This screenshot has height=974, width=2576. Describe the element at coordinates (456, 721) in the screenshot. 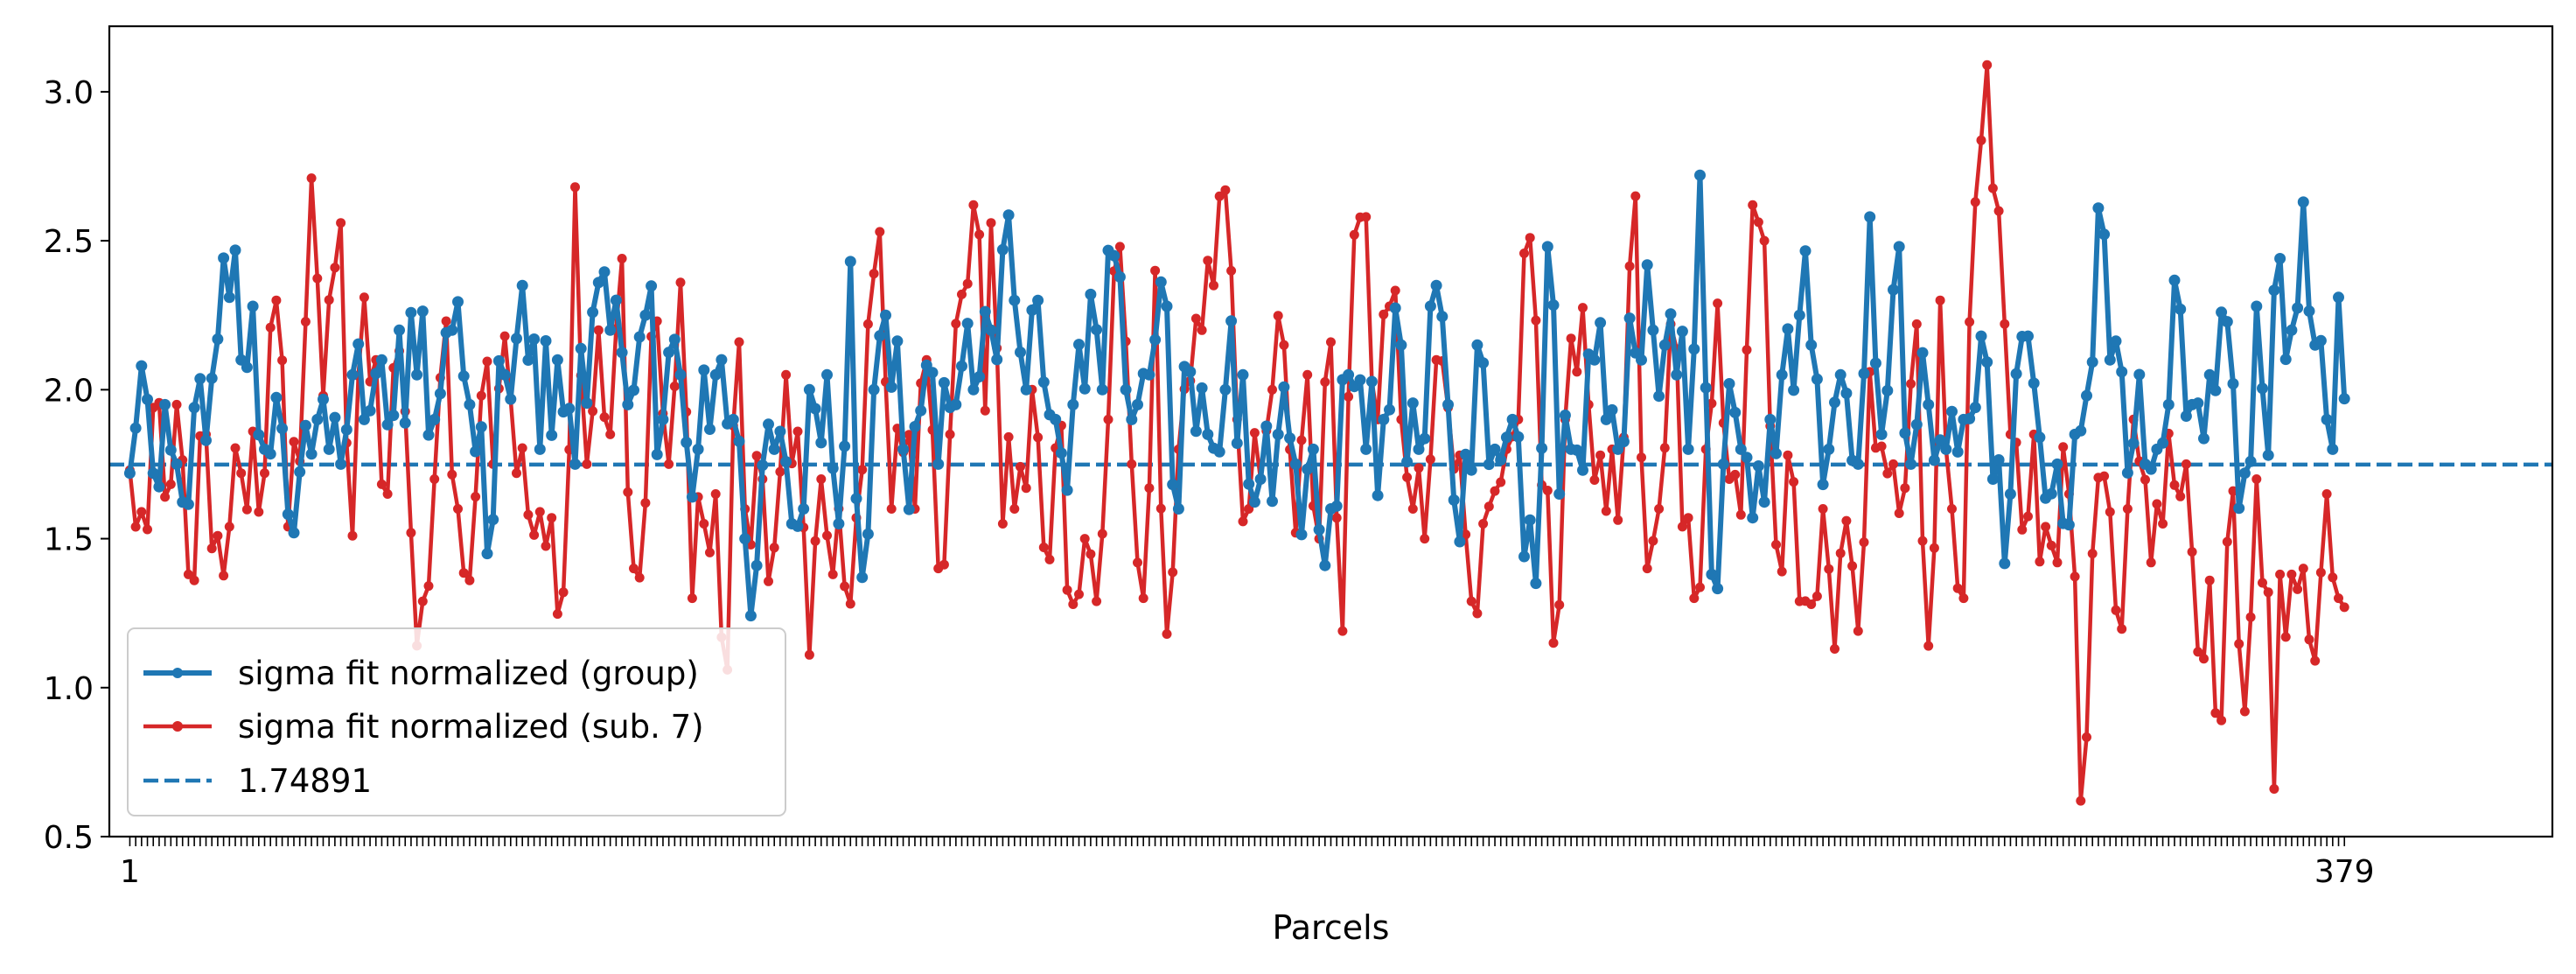

I see `legend-frame` at that location.